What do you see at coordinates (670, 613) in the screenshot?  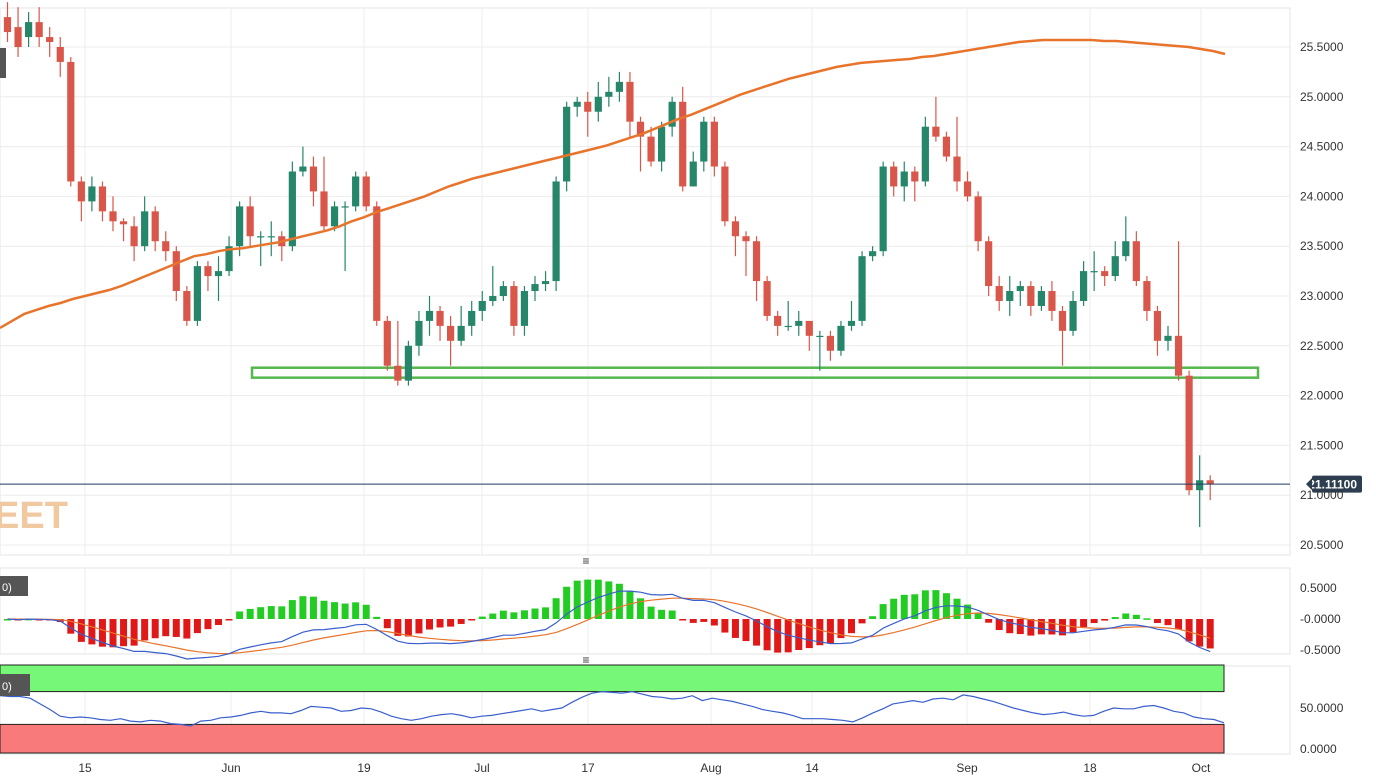 I see `macd-panel: 0.5000 -0.0000 -0.5000 0)` at bounding box center [670, 613].